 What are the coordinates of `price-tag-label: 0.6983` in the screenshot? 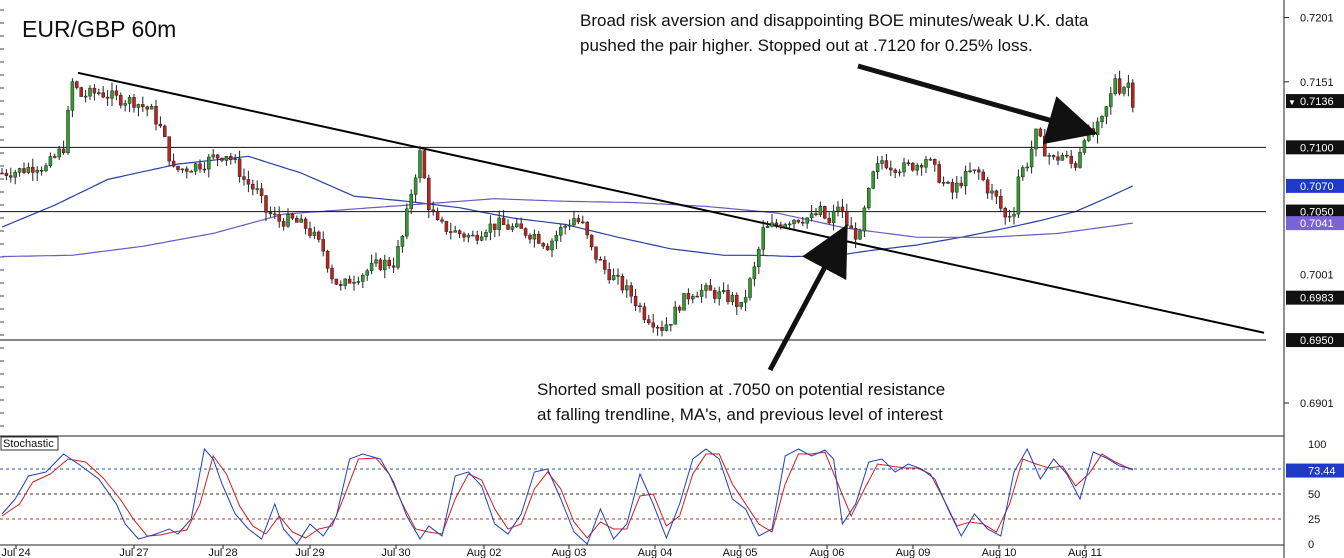 It's located at (1317, 299).